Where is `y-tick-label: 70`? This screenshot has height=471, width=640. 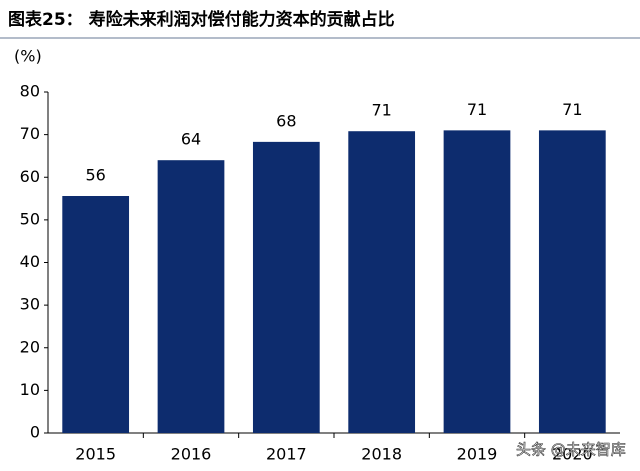
y-tick-label: 70 is located at coordinates (30, 133).